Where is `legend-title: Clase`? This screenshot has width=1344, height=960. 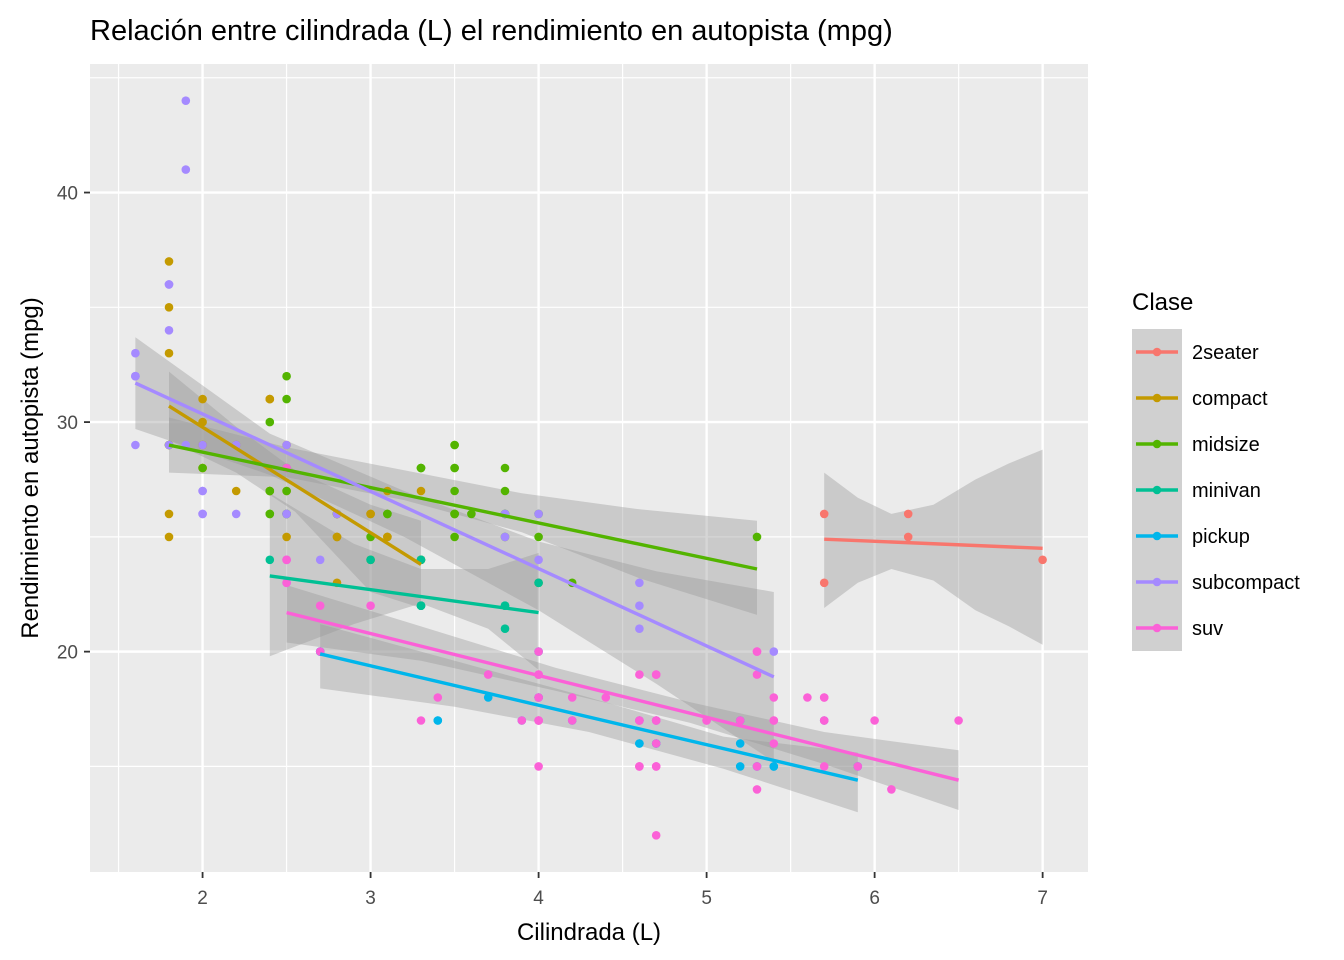 legend-title: Clase is located at coordinates (1162, 302).